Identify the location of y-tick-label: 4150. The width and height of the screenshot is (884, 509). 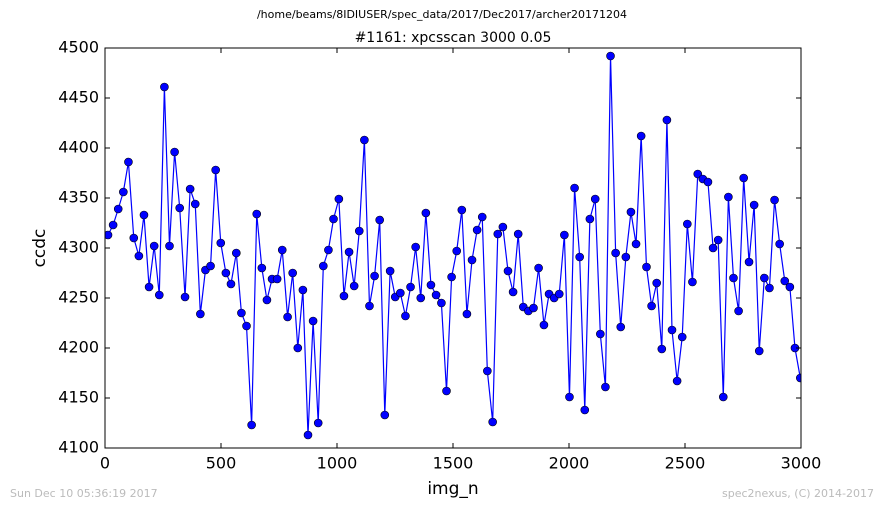
(78, 397).